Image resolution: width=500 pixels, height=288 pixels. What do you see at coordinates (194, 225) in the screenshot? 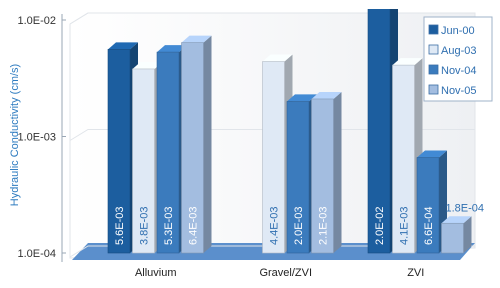
I see `value-label: 6.4E-03` at bounding box center [194, 225].